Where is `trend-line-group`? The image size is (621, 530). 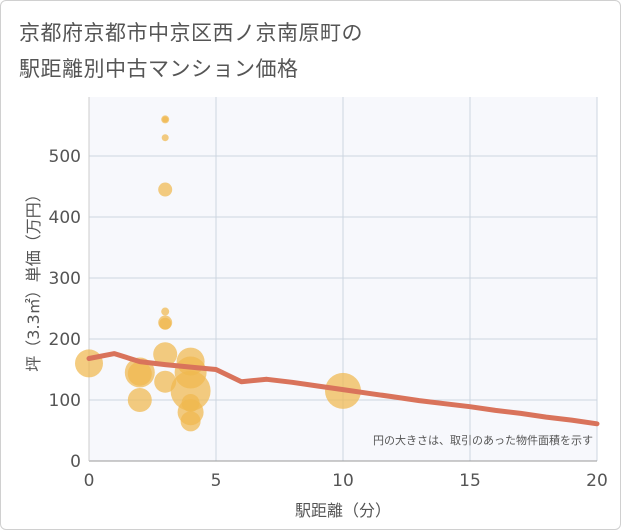 trend-line-group is located at coordinates (343, 389).